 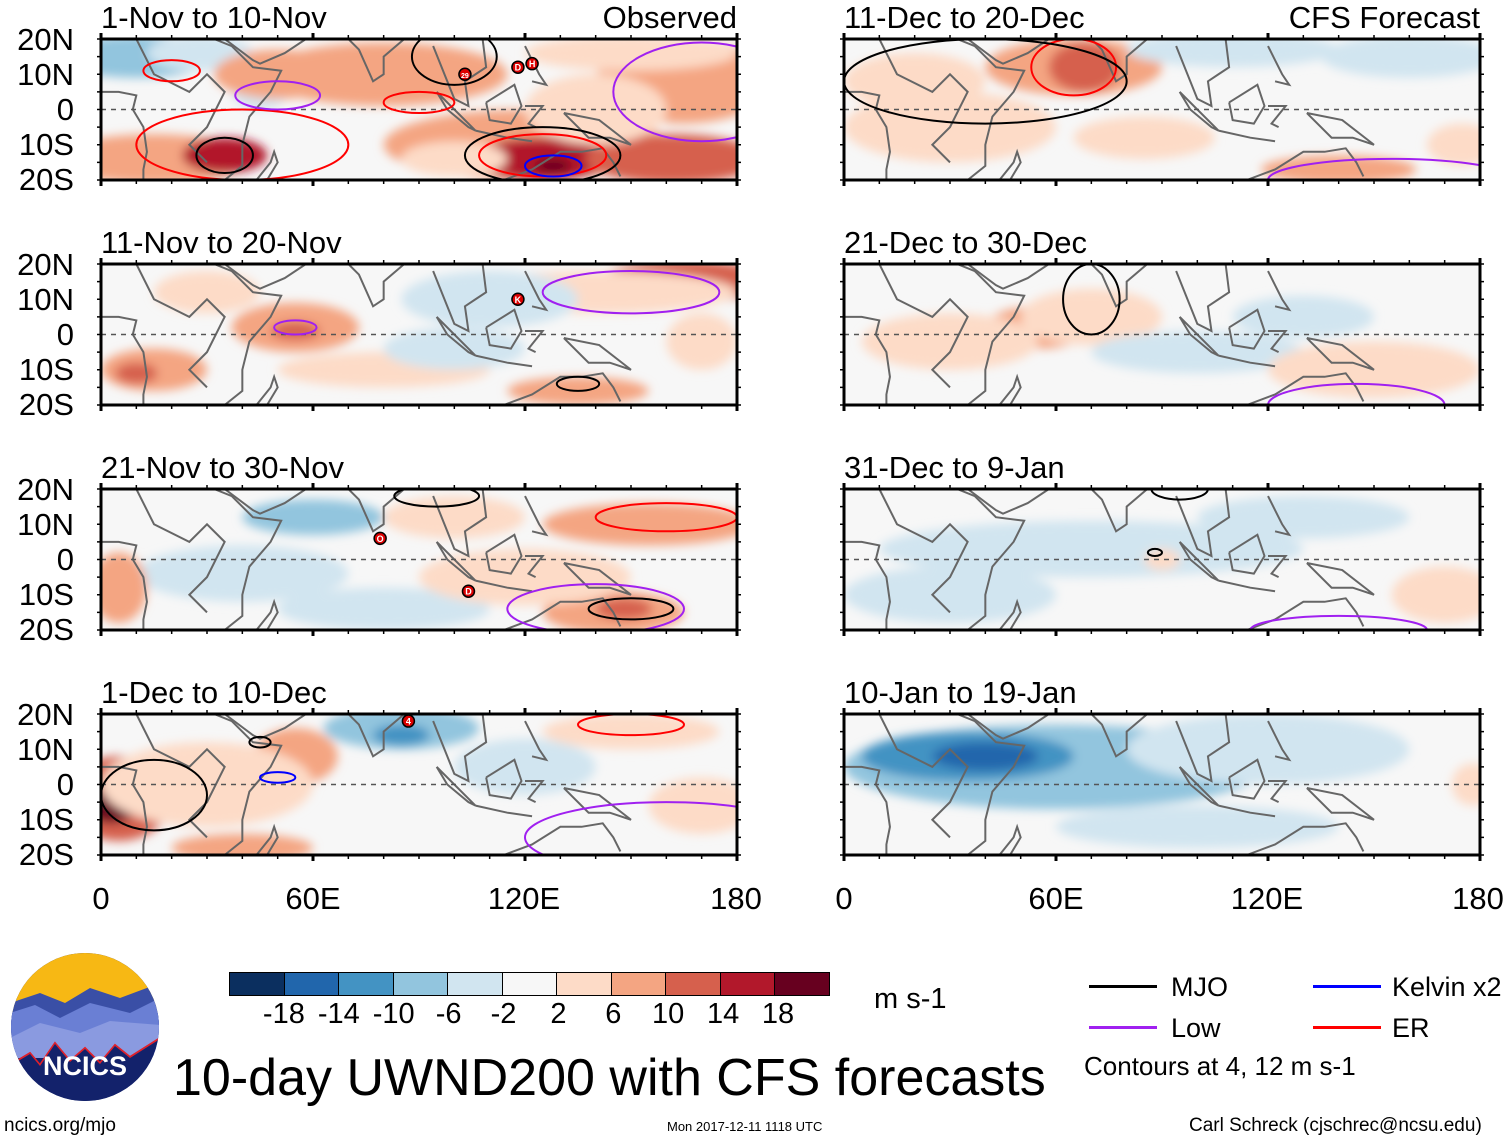 What do you see at coordinates (736, 898) in the screenshot?
I see `lon-label: 180` at bounding box center [736, 898].